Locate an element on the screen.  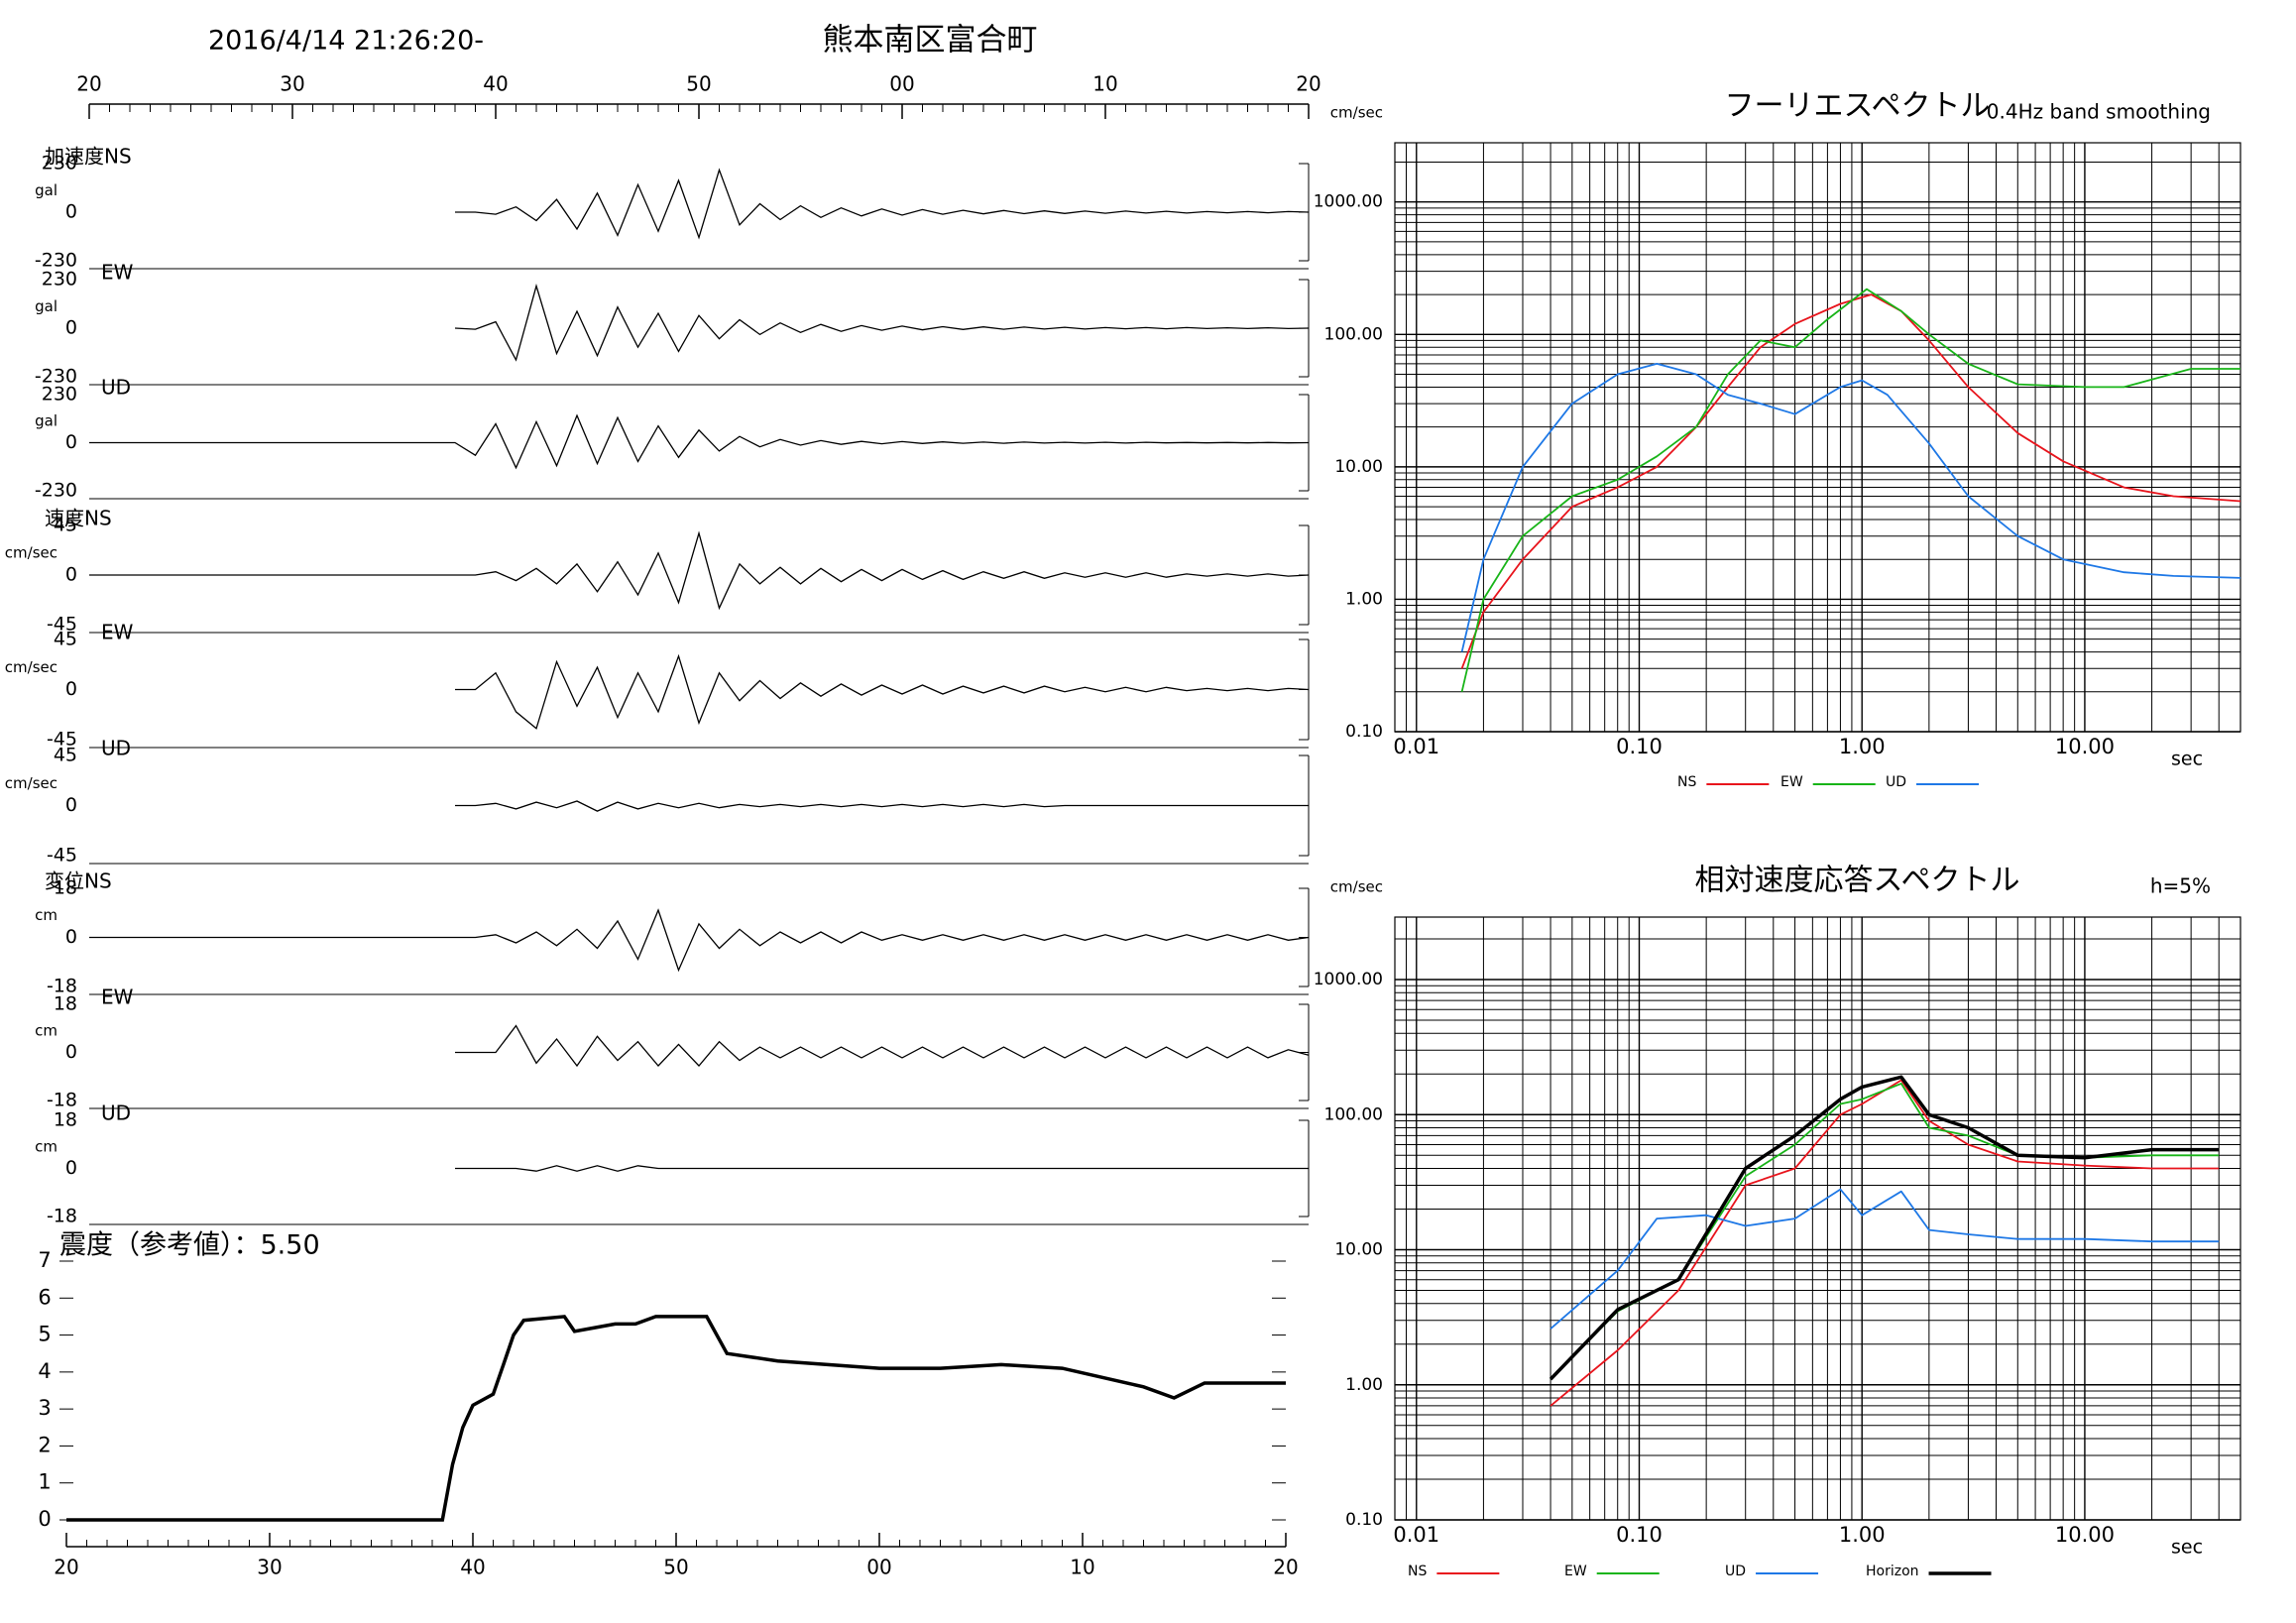
y-tick-label: 2 is located at coordinates (45, 1444).